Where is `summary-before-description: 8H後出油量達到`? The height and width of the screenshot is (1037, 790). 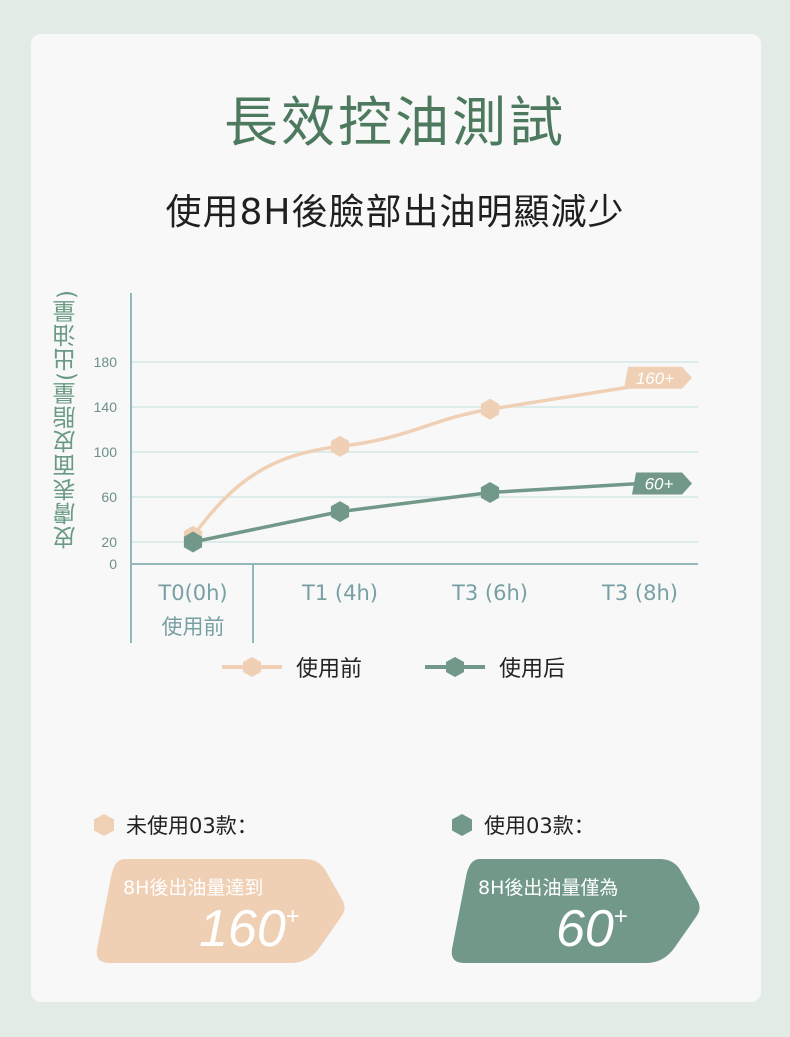 summary-before-description: 8H後出油量達到 is located at coordinates (193, 888).